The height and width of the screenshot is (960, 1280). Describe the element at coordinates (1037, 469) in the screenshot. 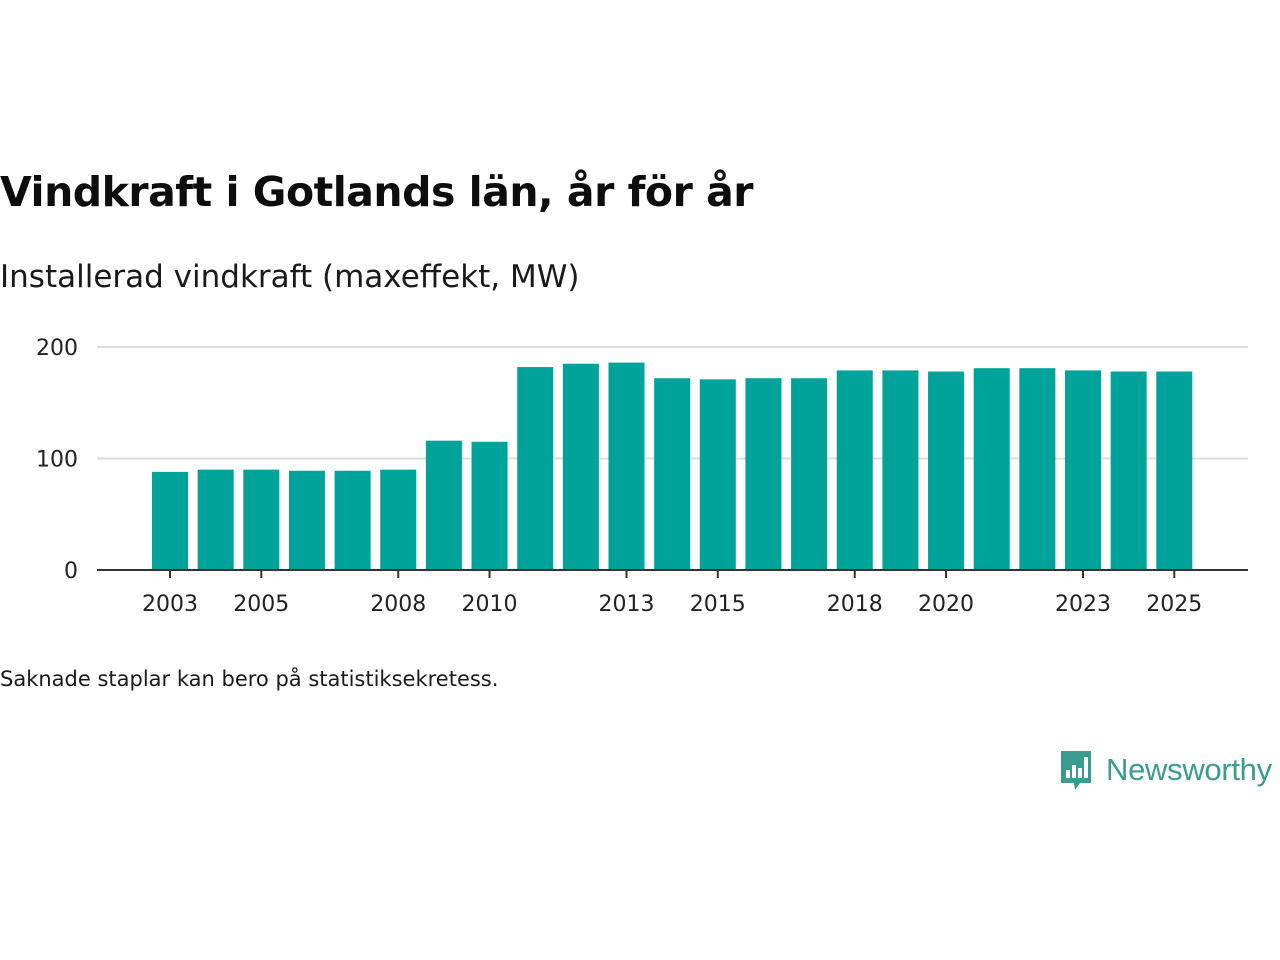

I see `bar-2022` at that location.